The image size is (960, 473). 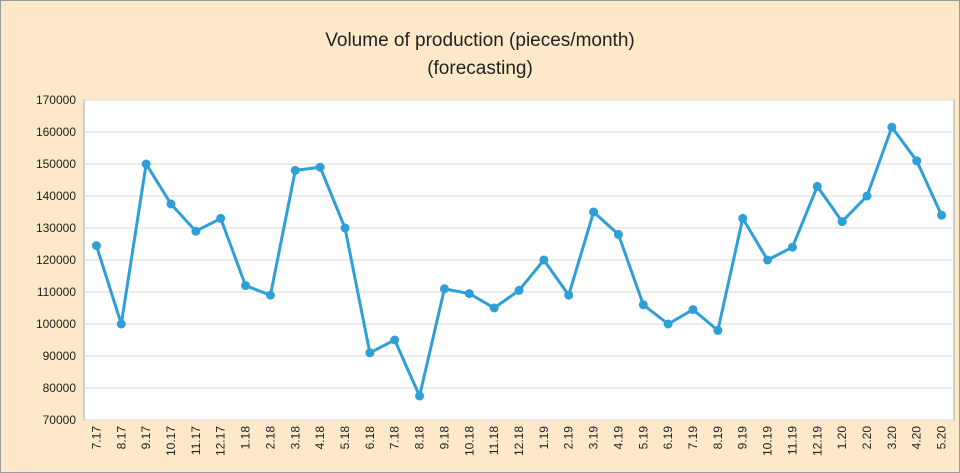 I want to click on chart-title: Volume of production (pieces/month), so click(x=479, y=40).